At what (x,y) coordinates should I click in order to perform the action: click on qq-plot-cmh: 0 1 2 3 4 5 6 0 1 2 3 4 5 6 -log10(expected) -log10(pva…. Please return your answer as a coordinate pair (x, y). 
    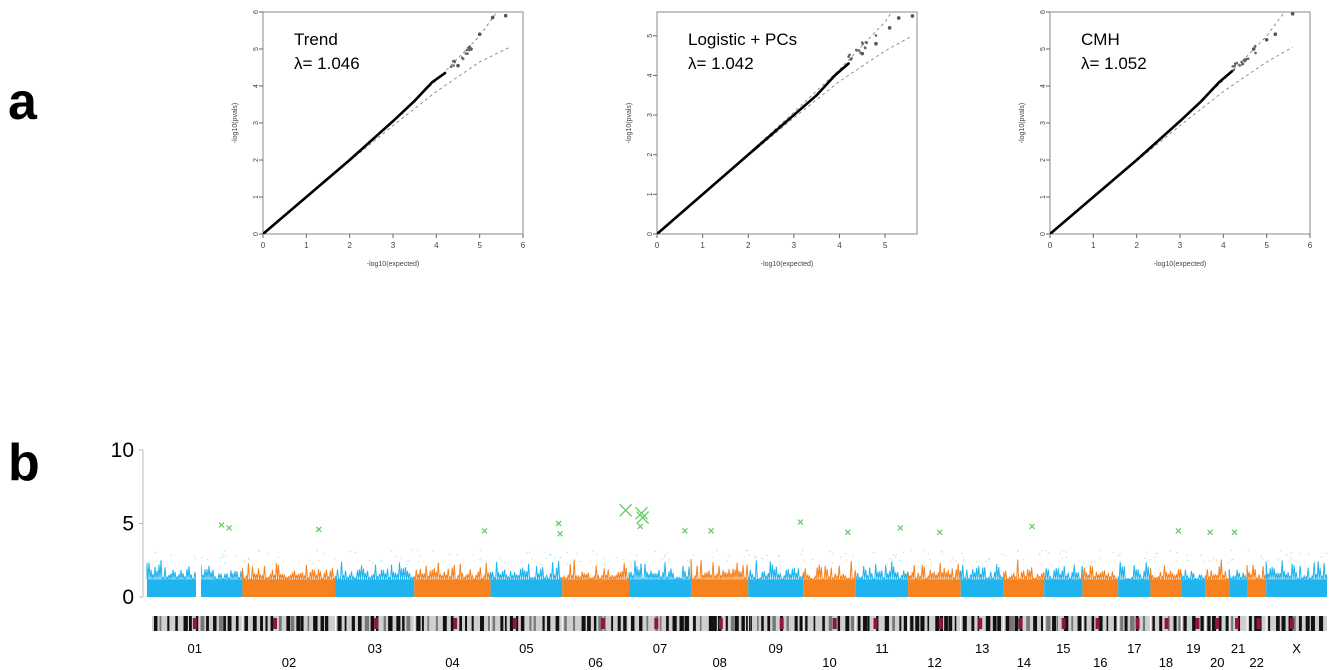
    Looking at the image, I should click on (1166, 139).